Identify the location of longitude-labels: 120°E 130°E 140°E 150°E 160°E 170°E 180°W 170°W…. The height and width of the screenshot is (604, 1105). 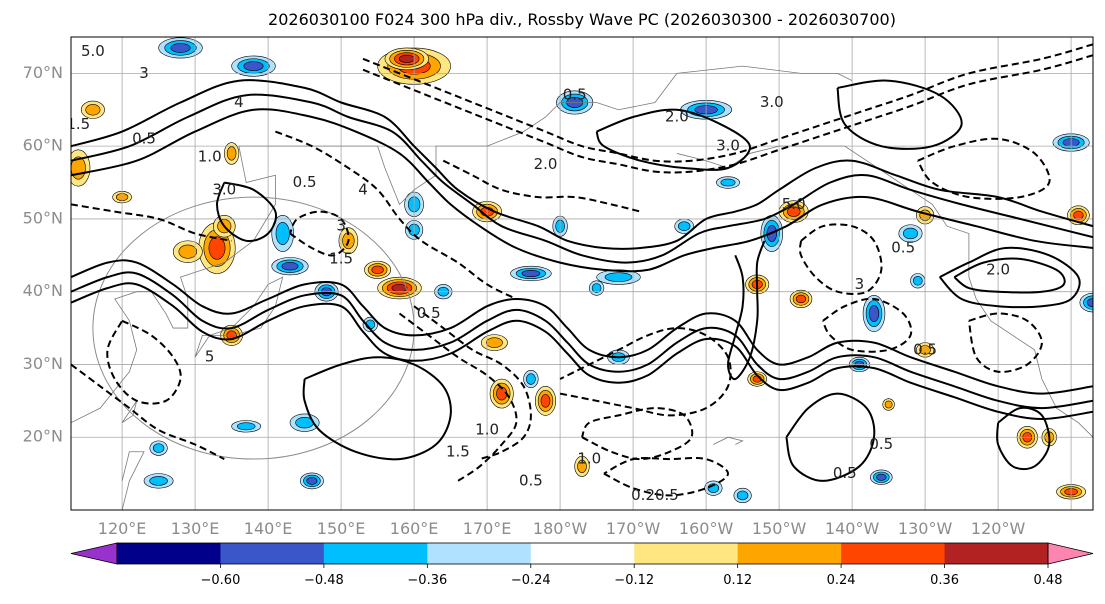
(562, 528).